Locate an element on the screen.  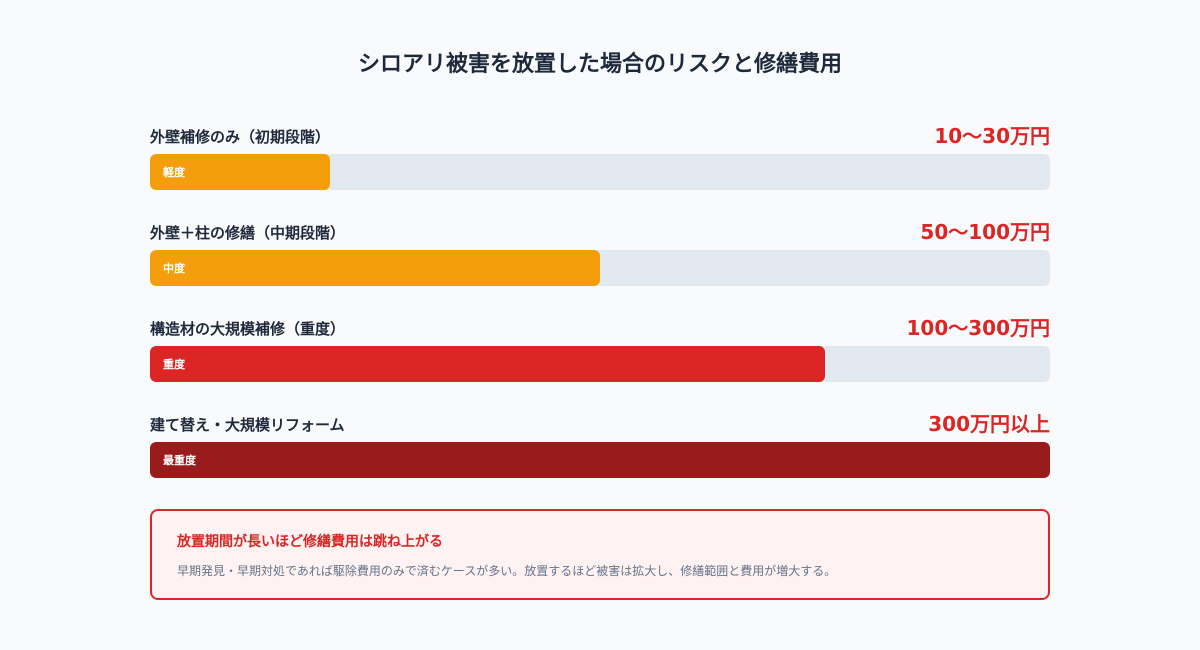
bar: 最重度 is located at coordinates (600, 460).